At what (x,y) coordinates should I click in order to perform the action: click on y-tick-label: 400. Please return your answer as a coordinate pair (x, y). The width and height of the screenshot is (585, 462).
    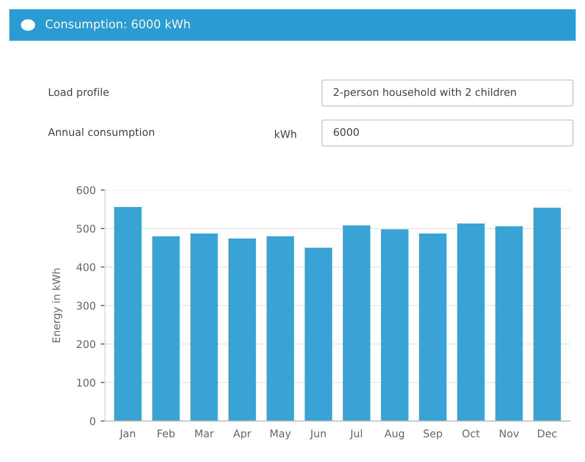
    Looking at the image, I should click on (86, 267).